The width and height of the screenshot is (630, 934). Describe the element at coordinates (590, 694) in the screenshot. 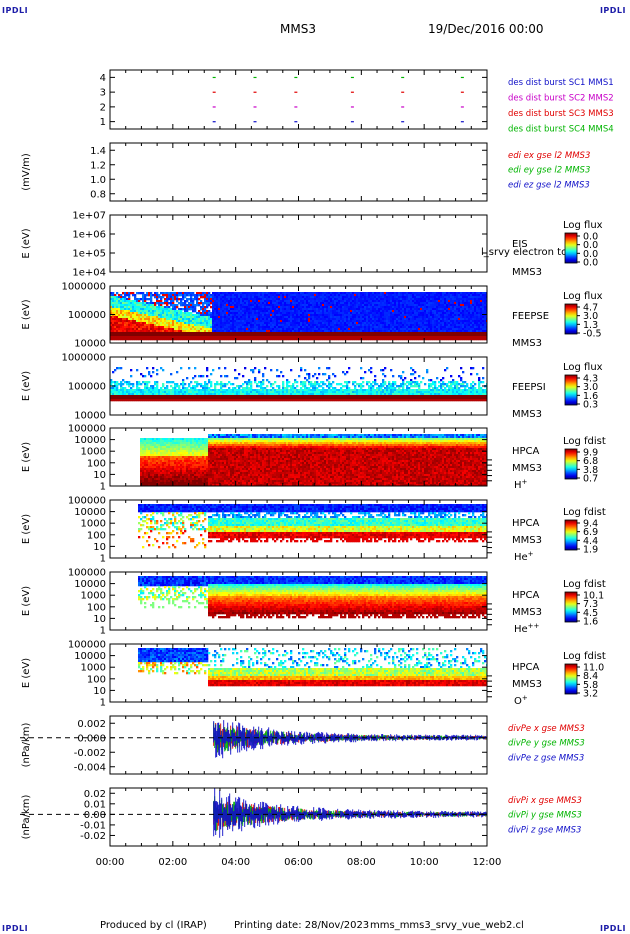

I see `colorbar-tick-label: 3.2` at that location.